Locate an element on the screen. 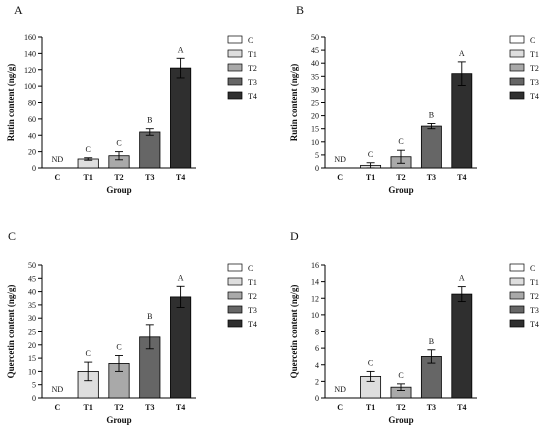 The height and width of the screenshot is (438, 550). panel-label: C is located at coordinates (12, 236).